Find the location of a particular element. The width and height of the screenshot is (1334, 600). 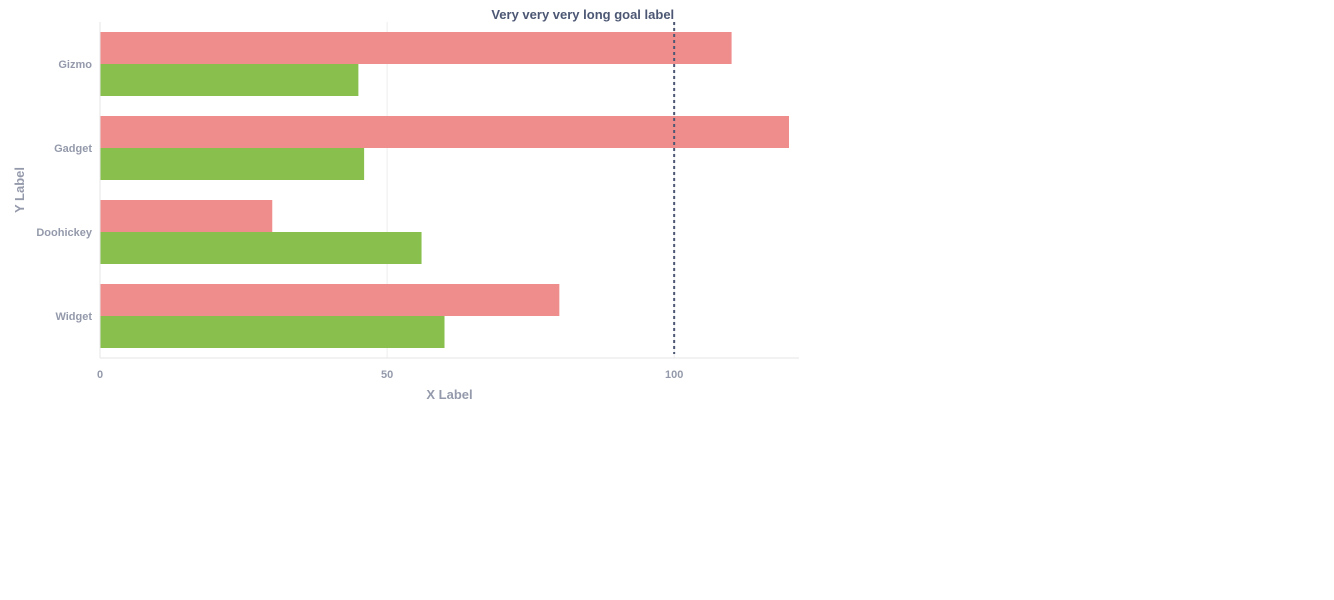

y-tick-label: Widget is located at coordinates (73, 317).